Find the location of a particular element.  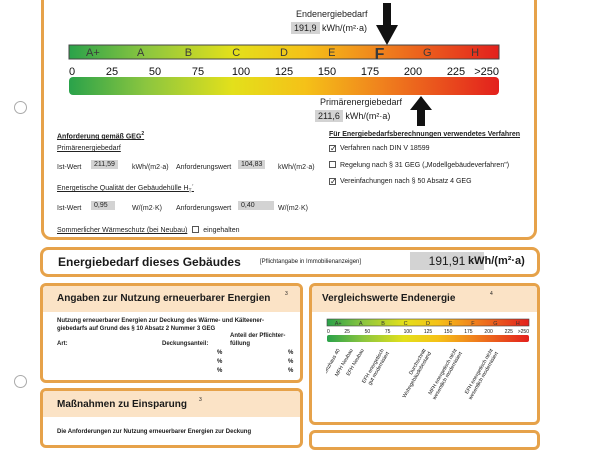

primary-actual-label: Ist-Wert is located at coordinates (69, 167).